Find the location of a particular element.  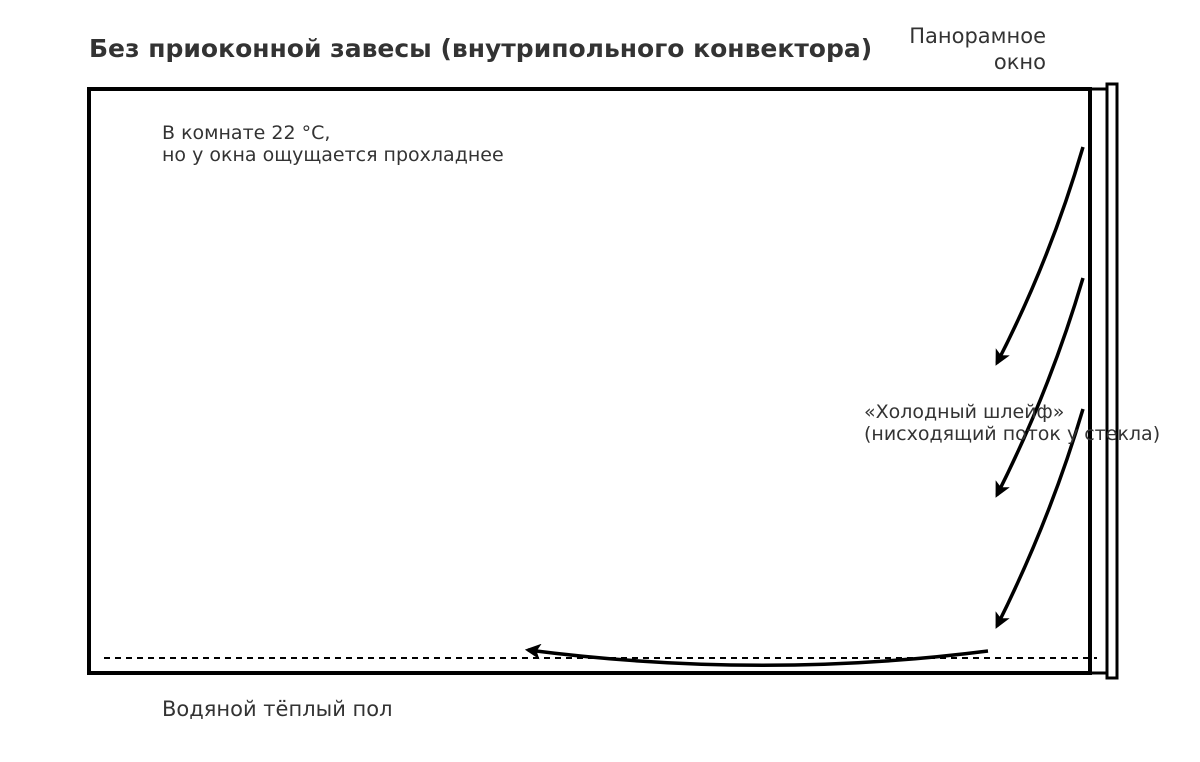

window-glass is located at coordinates (1112, 381).